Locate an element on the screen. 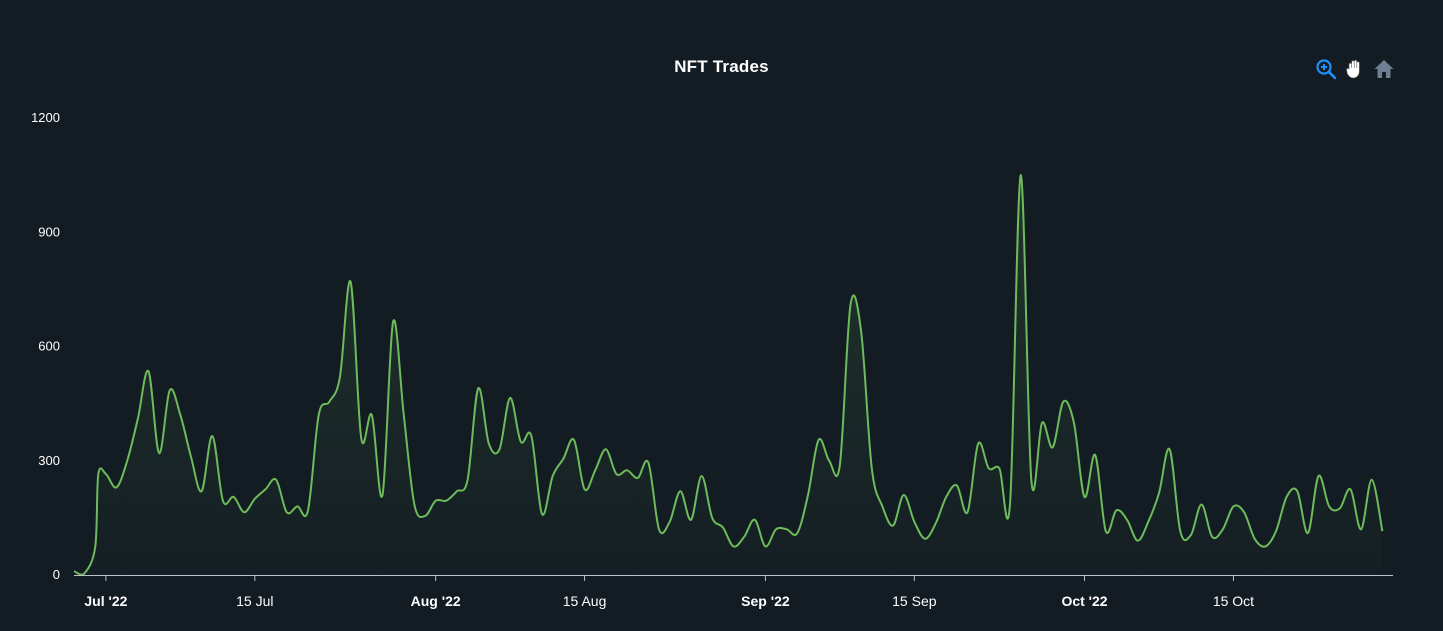 This screenshot has width=1443, height=631. x-tick-label: 15 Sep is located at coordinates (914, 601).